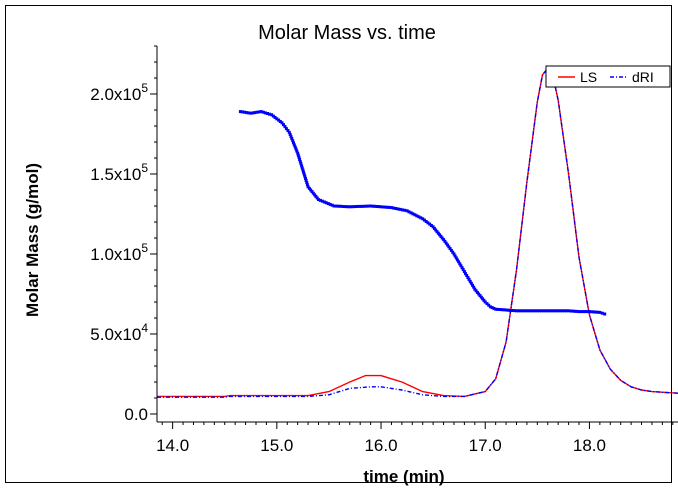 This screenshot has width=678, height=488. I want to click on y-tick-label: 5.0x10⁴, so click(119, 332).